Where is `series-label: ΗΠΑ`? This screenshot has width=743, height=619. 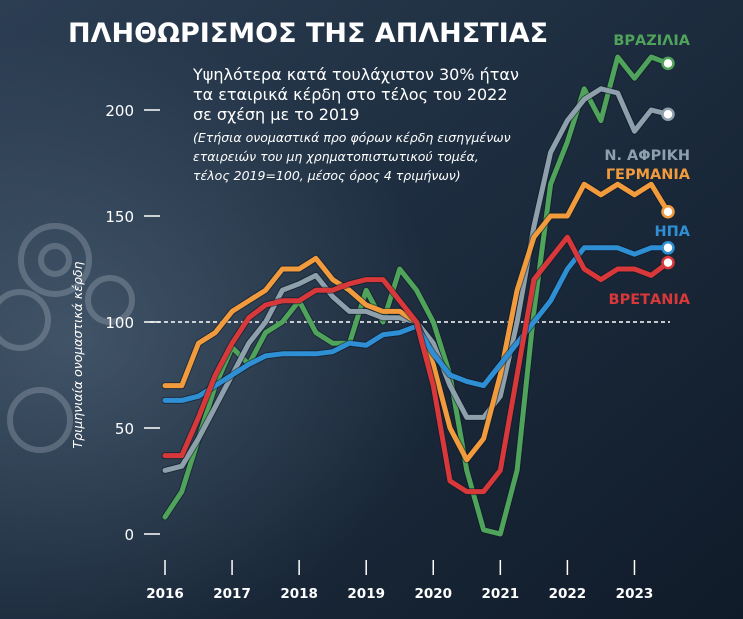
series-label: ΗΠΑ is located at coordinates (673, 232).